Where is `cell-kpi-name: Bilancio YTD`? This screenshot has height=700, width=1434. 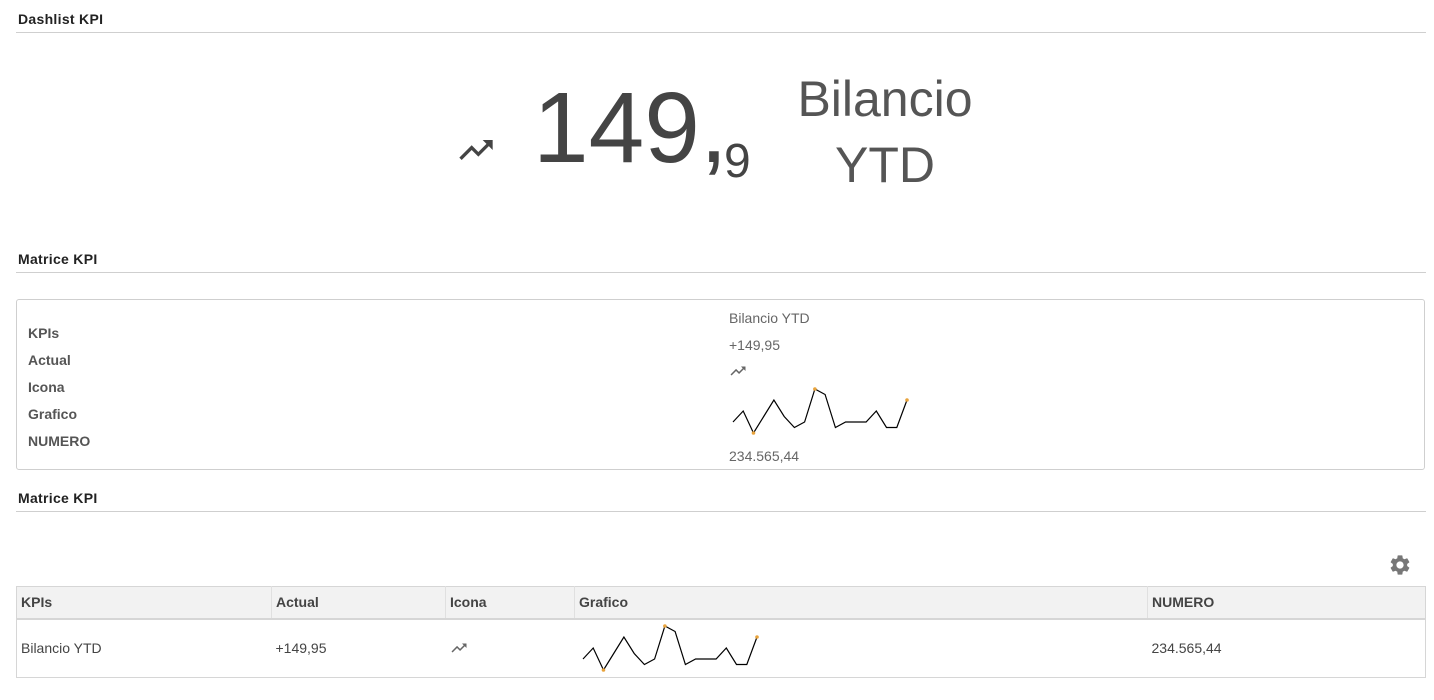
cell-kpi-name: Bilancio YTD is located at coordinates (144, 648).